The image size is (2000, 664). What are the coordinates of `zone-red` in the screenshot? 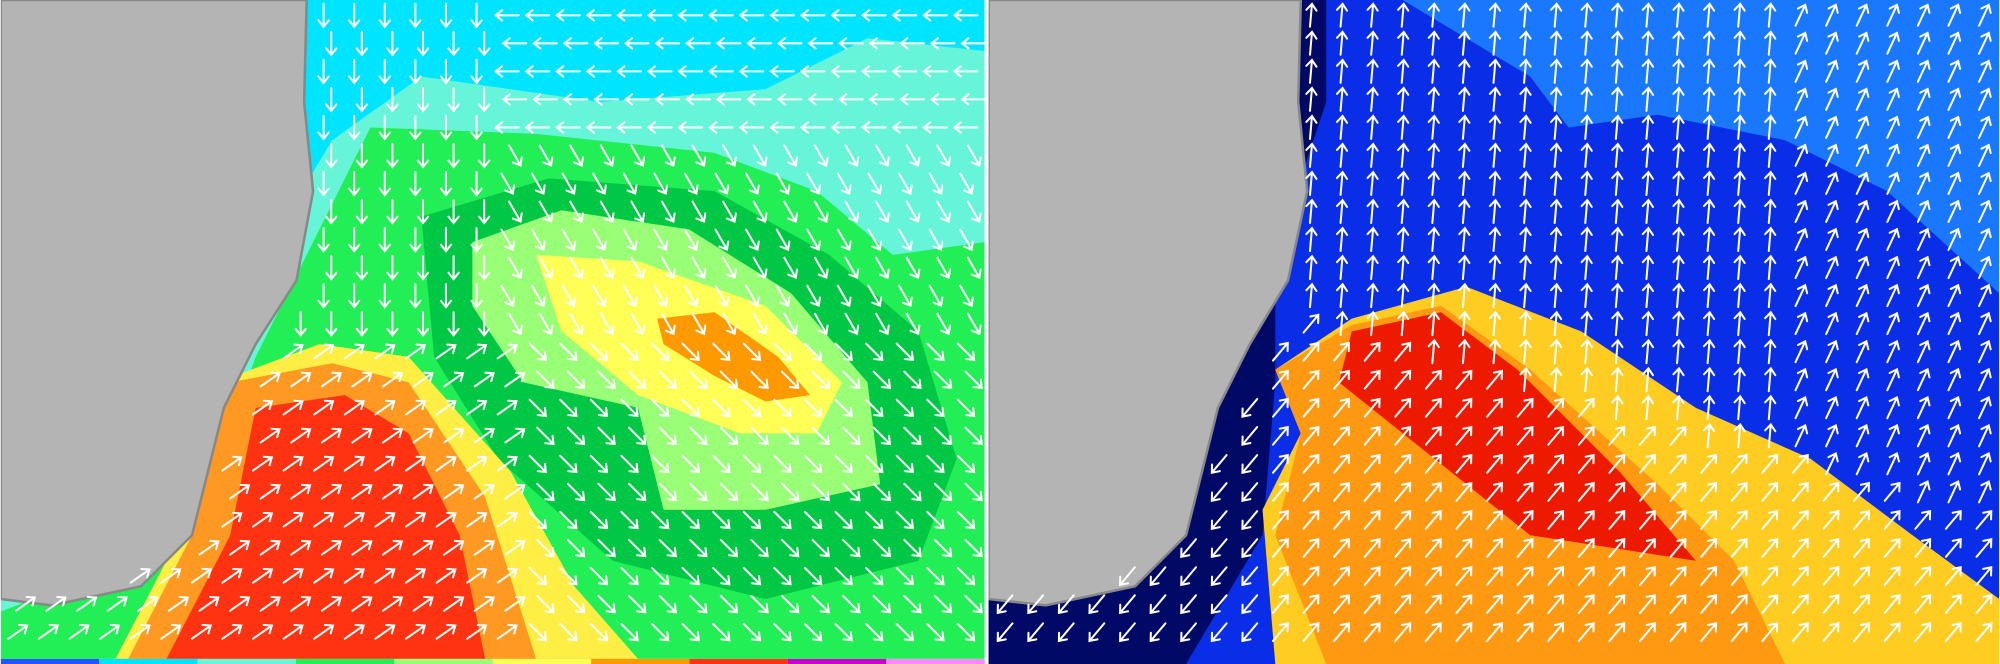 It's located at (326, 527).